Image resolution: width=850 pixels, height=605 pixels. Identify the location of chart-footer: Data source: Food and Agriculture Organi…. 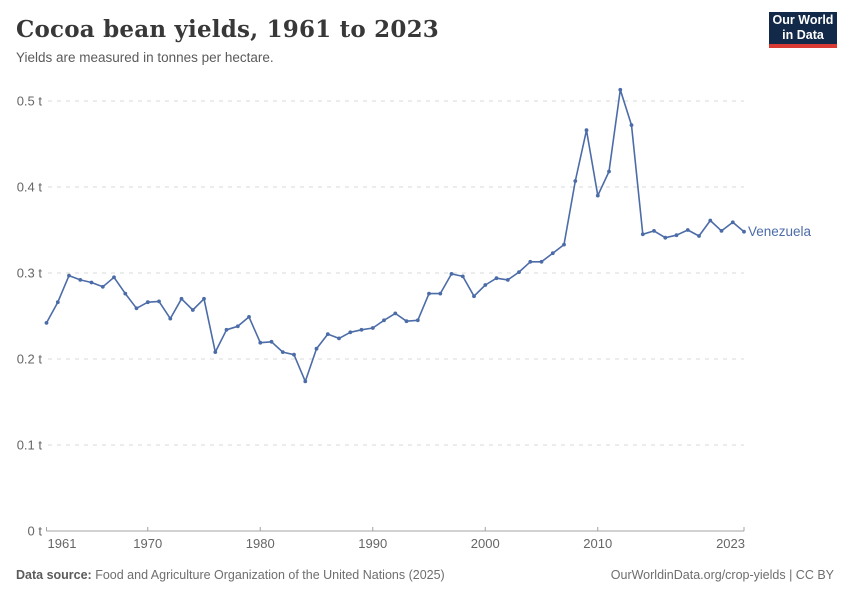
(425, 575).